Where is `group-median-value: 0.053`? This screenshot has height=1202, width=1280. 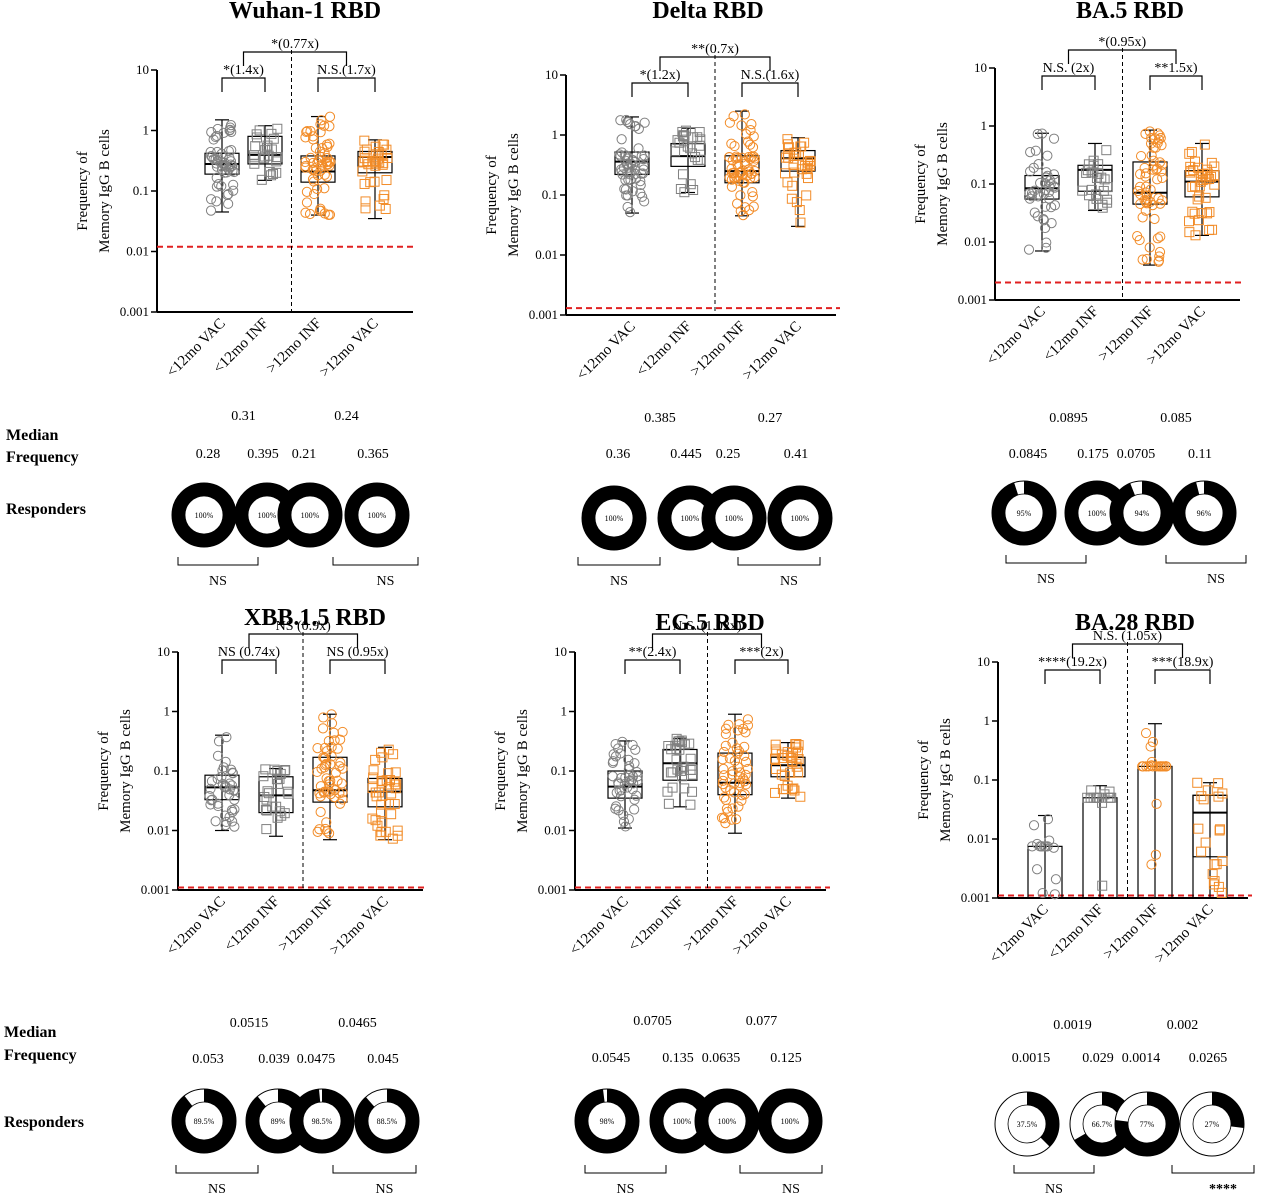 group-median-value: 0.053 is located at coordinates (208, 1059).